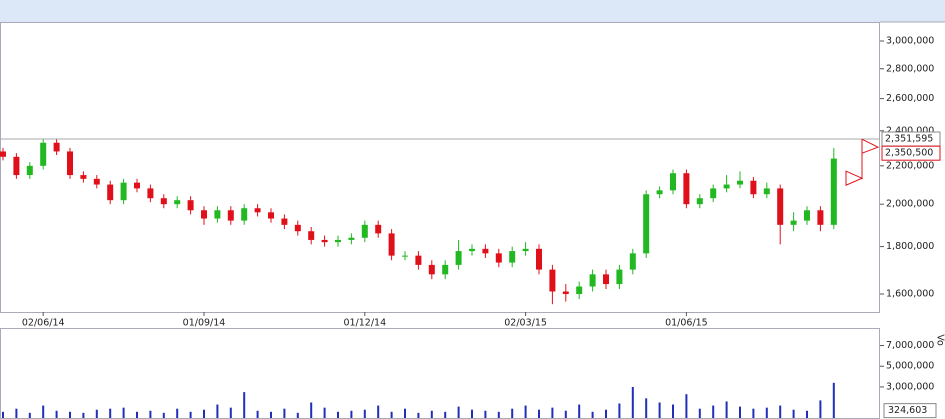 The image size is (945, 419). Describe the element at coordinates (910, 246) in the screenshot. I see `y-tick-label: 1,800,000` at that location.